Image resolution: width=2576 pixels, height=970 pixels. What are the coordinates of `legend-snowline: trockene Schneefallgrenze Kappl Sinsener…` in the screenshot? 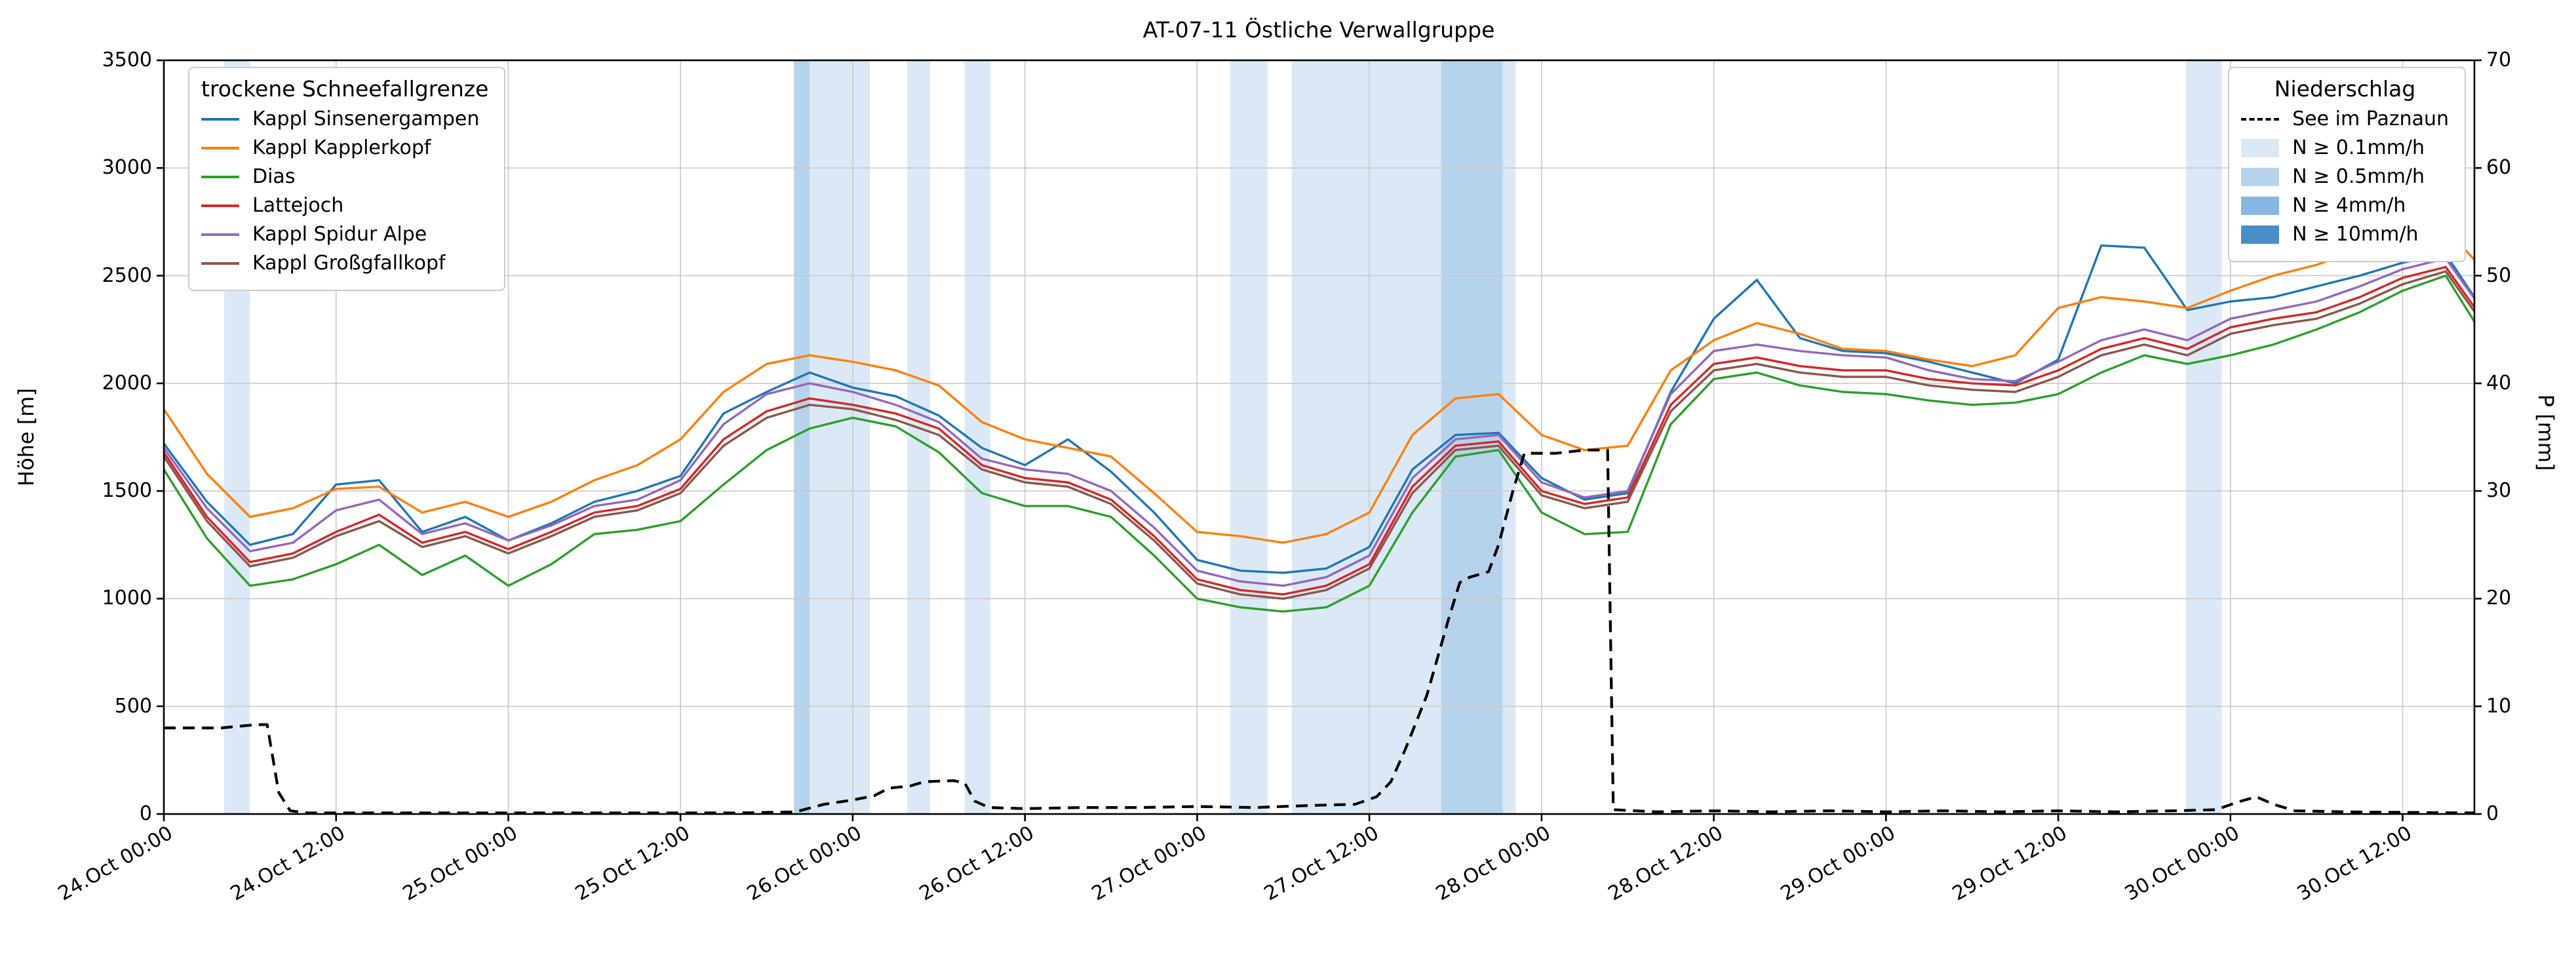 It's located at (347, 179).